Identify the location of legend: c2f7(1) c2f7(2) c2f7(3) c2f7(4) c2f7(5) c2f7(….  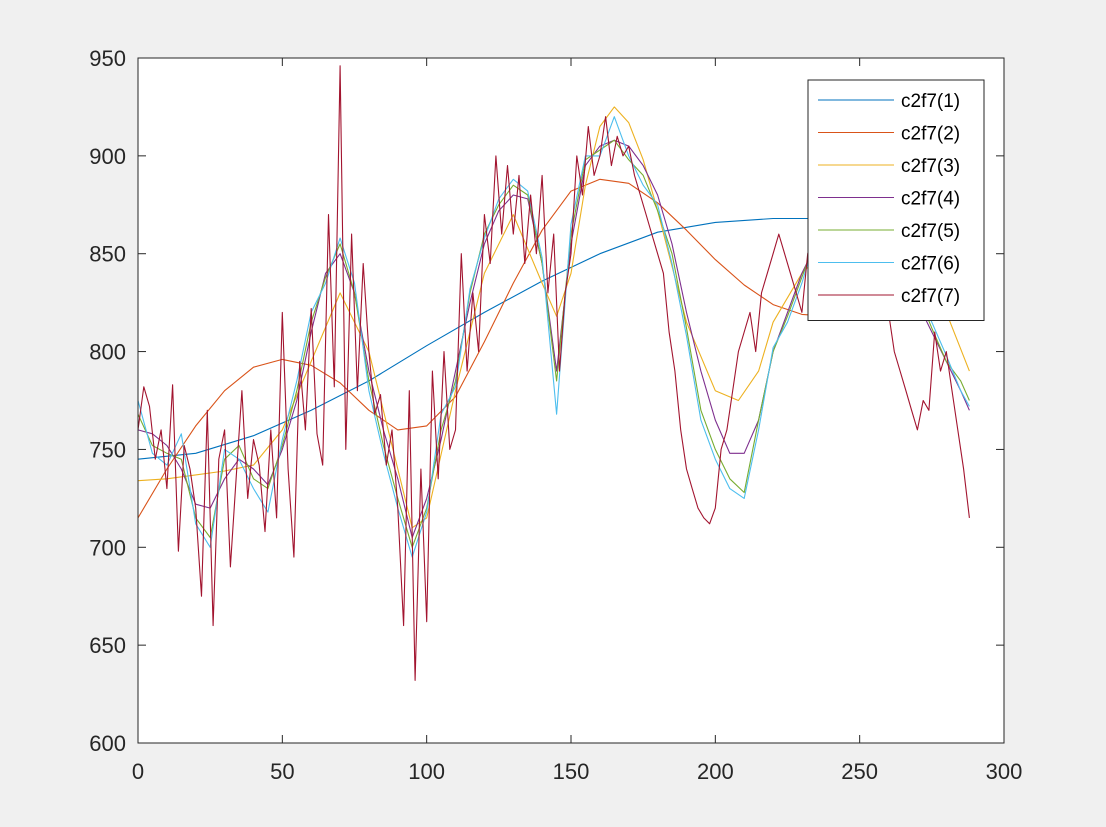
(896, 200).